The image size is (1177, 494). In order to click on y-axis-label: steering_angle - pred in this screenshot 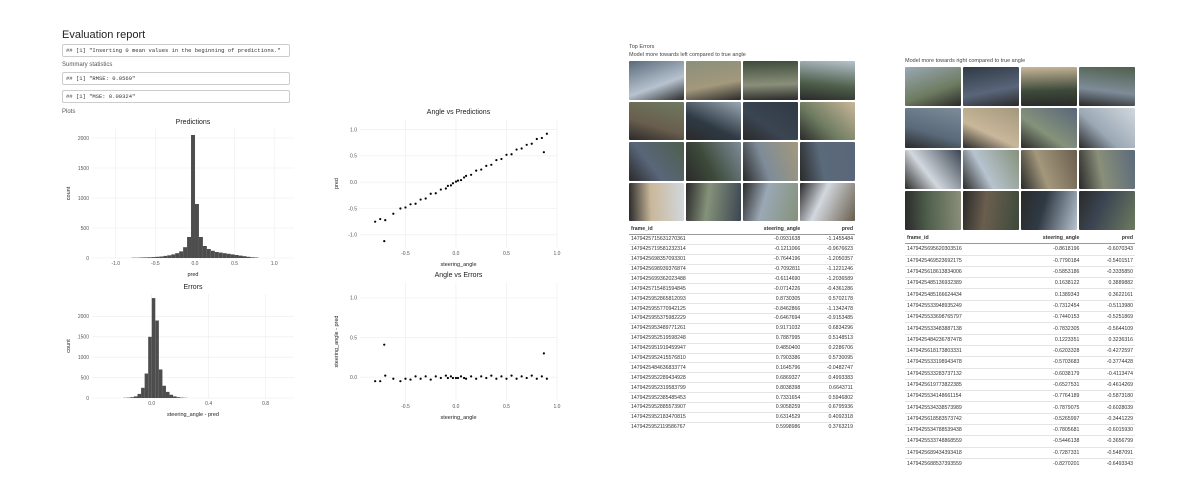, I will do `click(337, 342)`.